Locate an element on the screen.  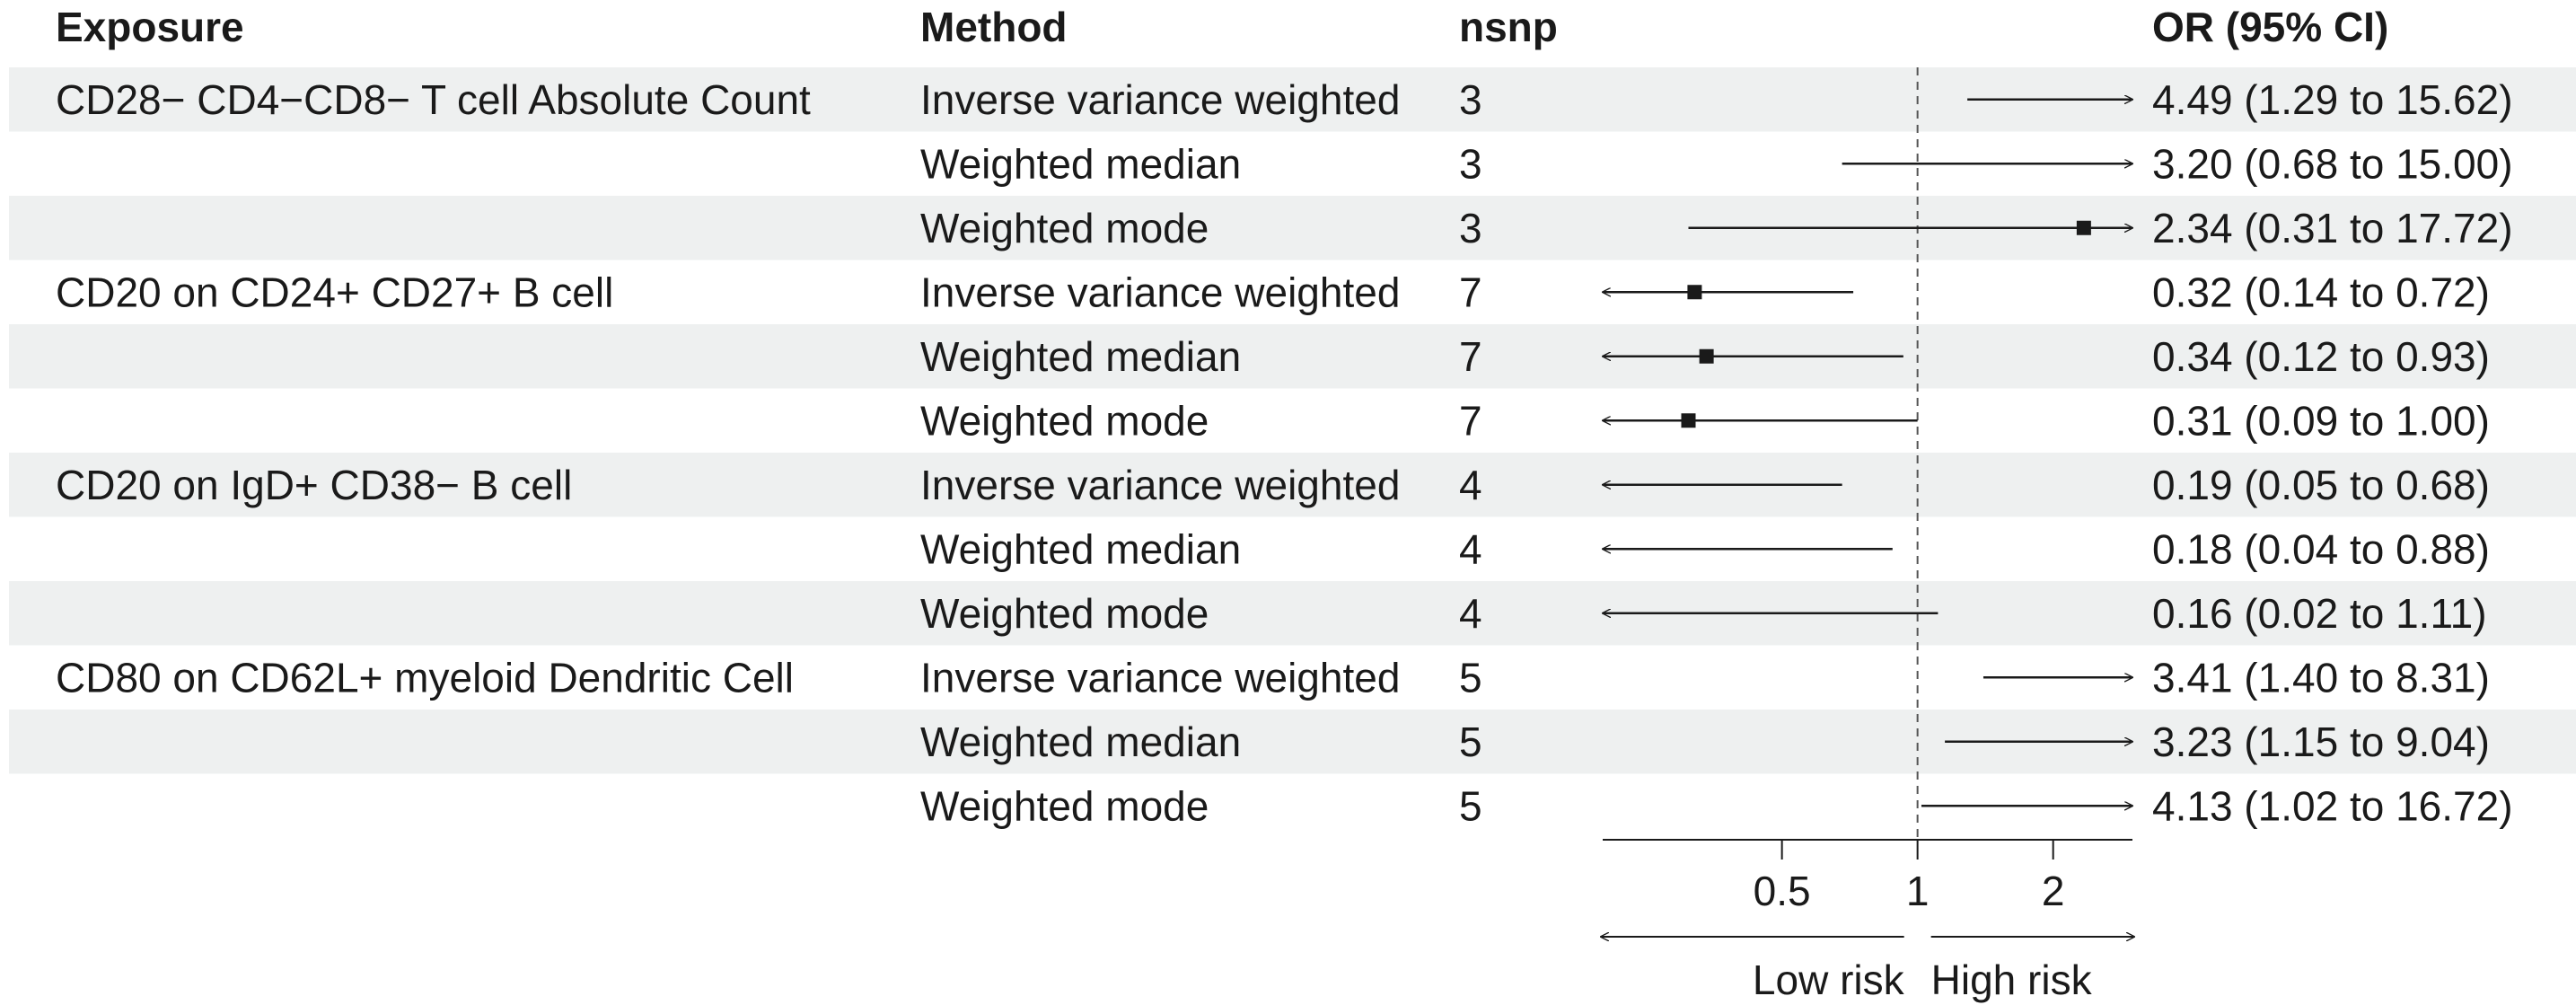
or-ci-label: 3.20 (0.68 to 15.00) is located at coordinates (2332, 163).